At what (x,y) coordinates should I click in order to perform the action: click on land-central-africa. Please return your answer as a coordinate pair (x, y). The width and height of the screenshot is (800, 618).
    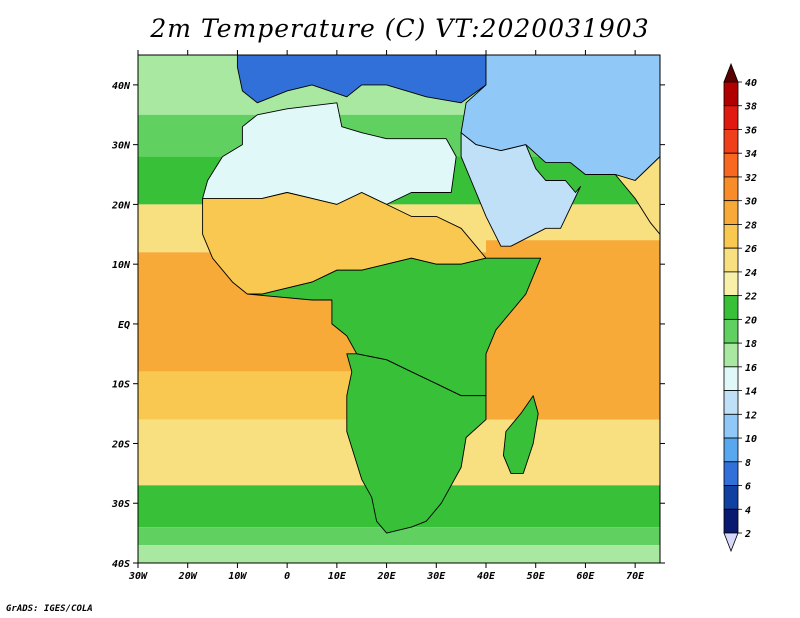
    Looking at the image, I should click on (394, 327).